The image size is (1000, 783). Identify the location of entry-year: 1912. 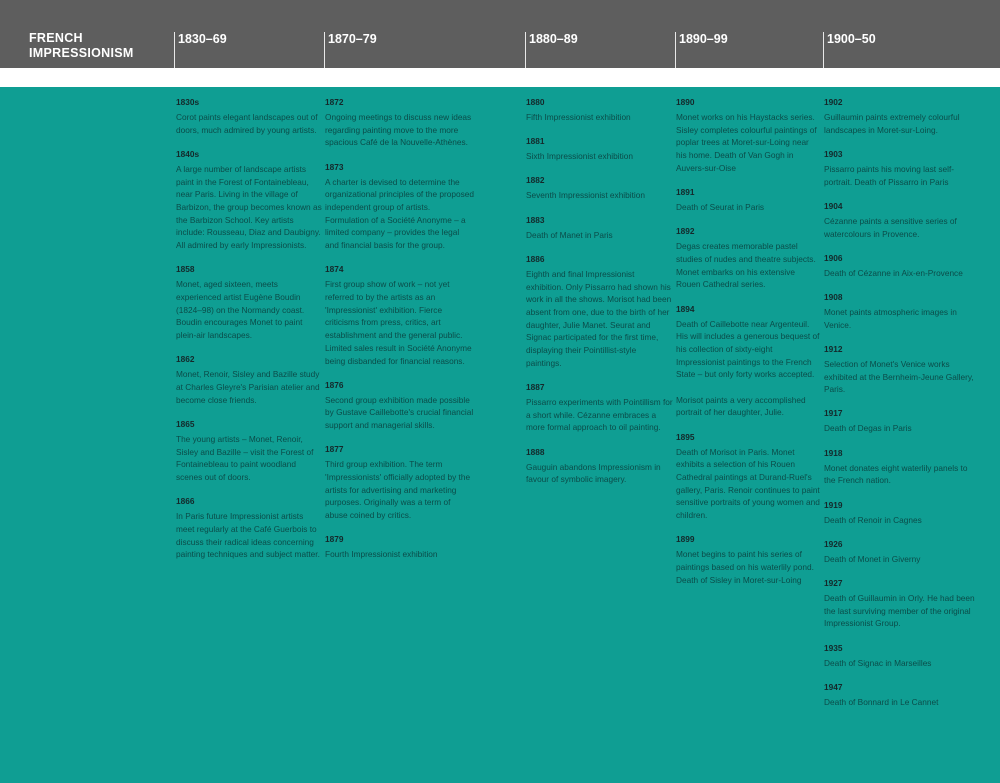
(833, 348).